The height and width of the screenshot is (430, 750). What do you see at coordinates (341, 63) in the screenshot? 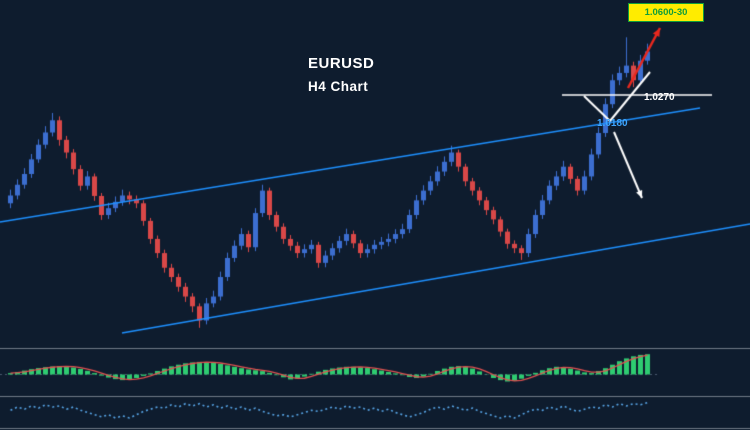
I see `symbol-label: EURUSD` at bounding box center [341, 63].